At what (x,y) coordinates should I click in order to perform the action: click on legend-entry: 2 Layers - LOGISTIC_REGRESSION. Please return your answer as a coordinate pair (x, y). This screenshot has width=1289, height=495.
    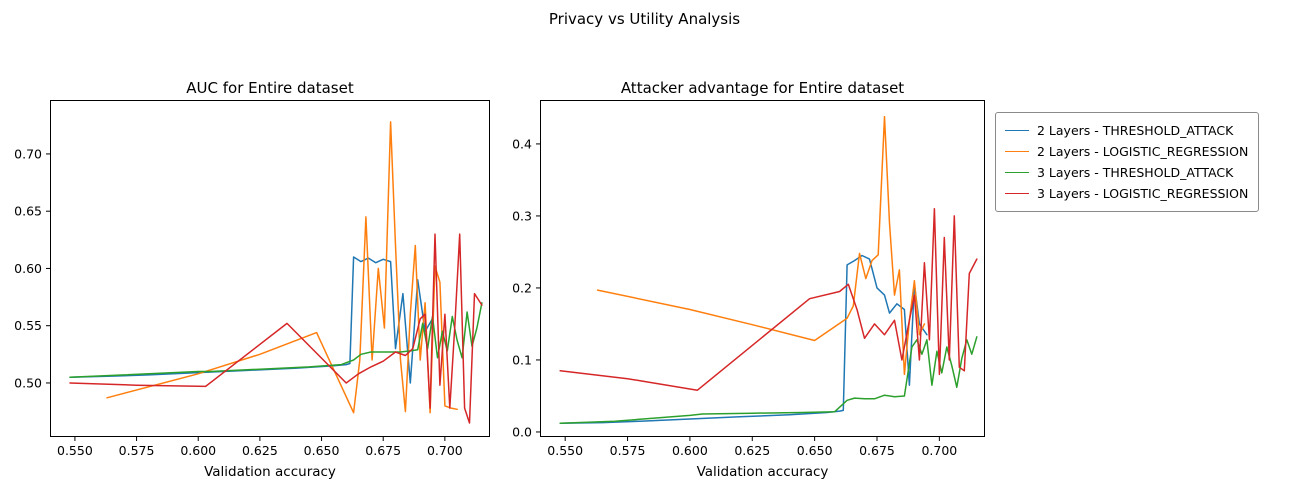
    Looking at the image, I should click on (1126, 151).